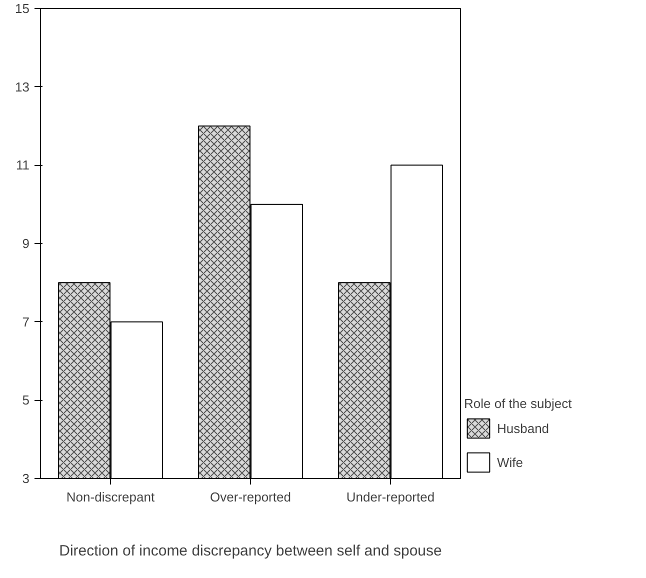 The image size is (646, 578). What do you see at coordinates (22, 8) in the screenshot?
I see `y-tick-label: 15` at bounding box center [22, 8].